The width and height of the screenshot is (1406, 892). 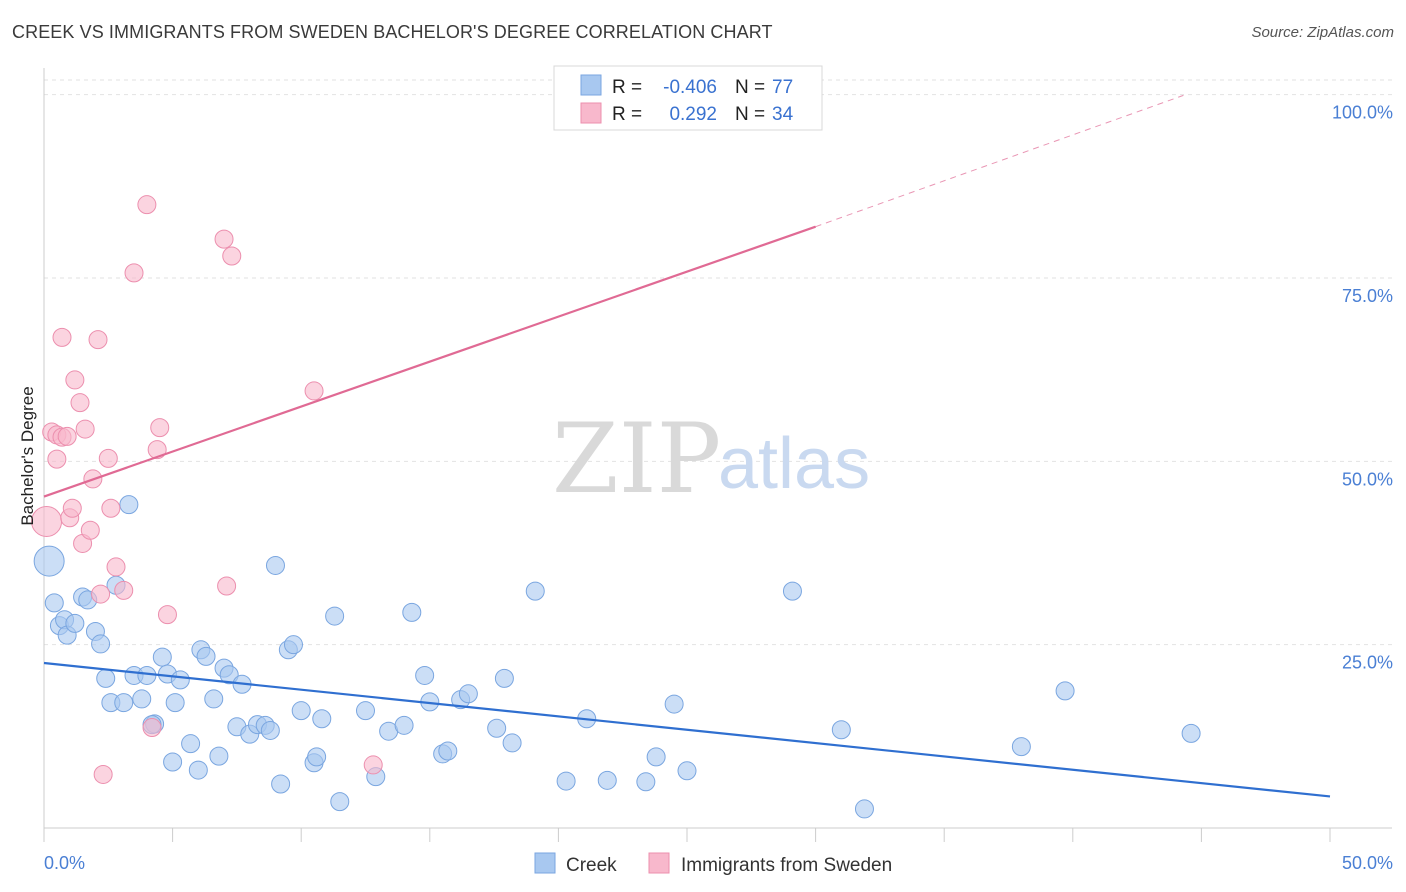 I want to click on x-tick-labels: 0.0% 50.0%, so click(x=718, y=863).